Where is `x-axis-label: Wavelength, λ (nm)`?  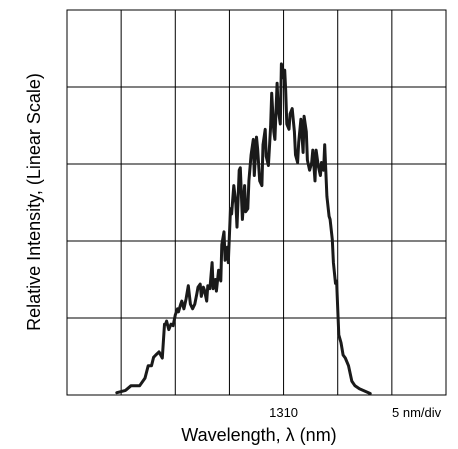 x-axis-label: Wavelength, λ (nm) is located at coordinates (258, 435).